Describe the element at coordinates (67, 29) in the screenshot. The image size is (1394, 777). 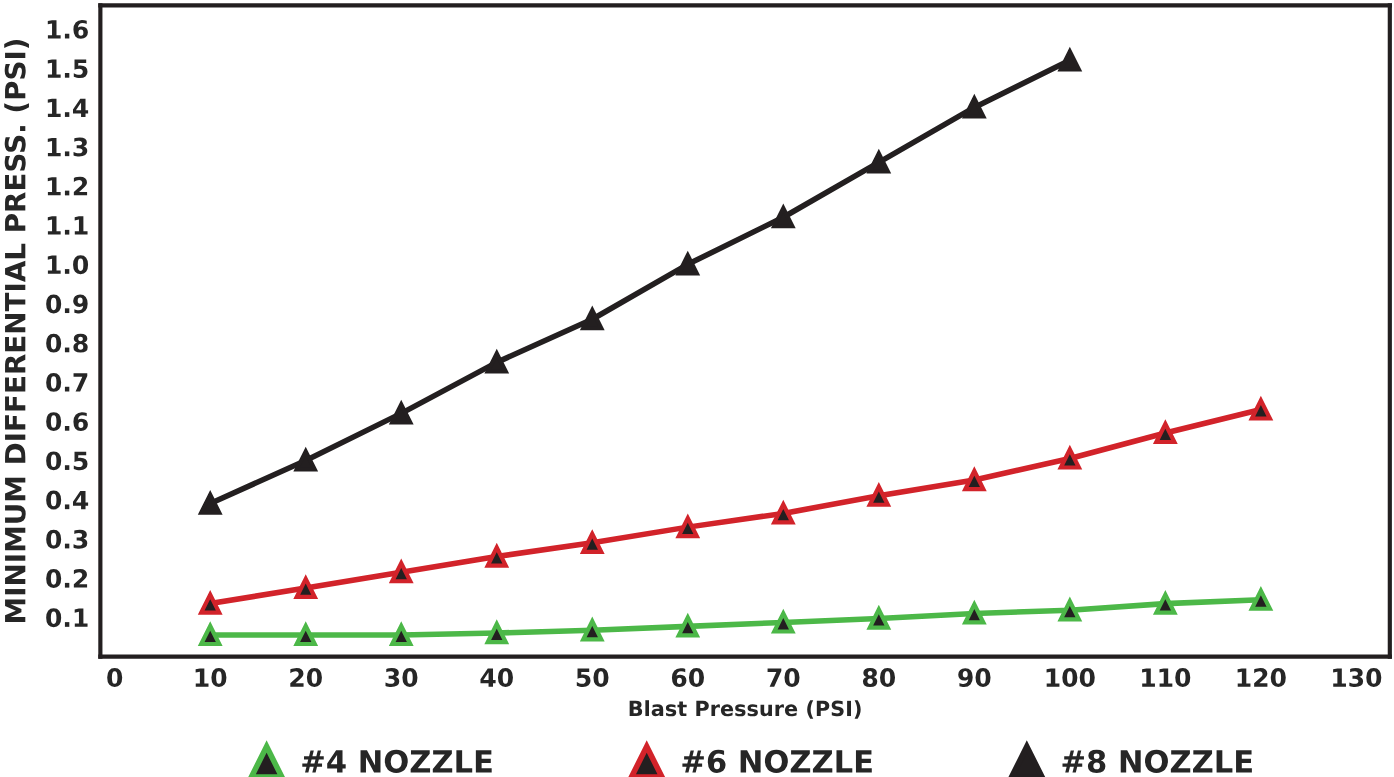
I see `y-tick-label: 1.6` at that location.